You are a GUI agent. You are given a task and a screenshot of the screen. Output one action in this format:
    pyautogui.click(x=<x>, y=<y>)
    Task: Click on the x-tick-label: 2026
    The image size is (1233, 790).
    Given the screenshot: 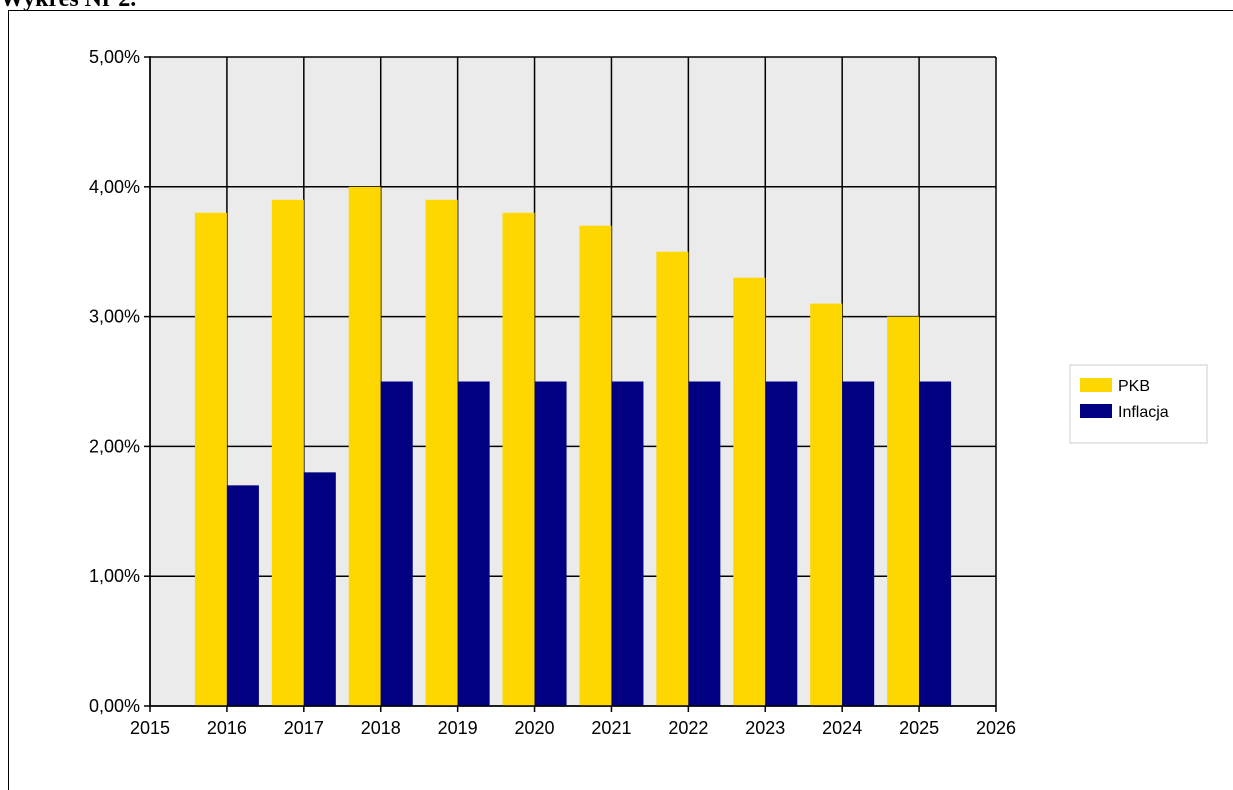 What is the action you would take?
    pyautogui.click(x=996, y=728)
    